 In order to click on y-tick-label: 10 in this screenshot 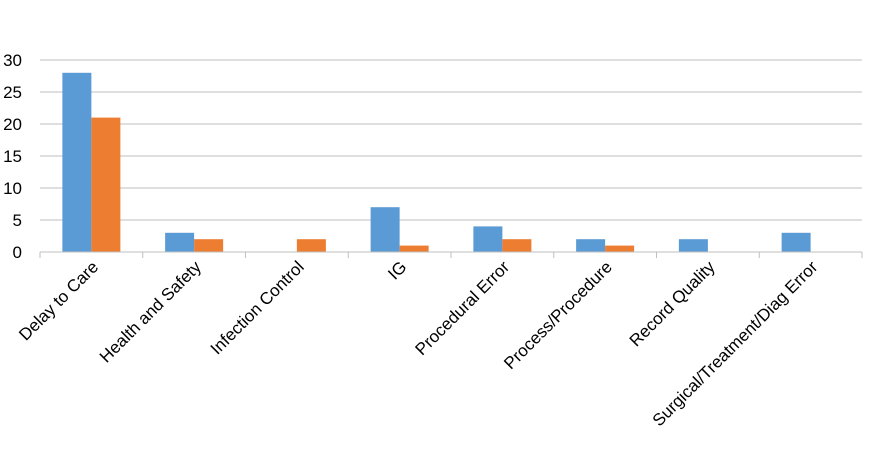, I will do `click(12, 188)`.